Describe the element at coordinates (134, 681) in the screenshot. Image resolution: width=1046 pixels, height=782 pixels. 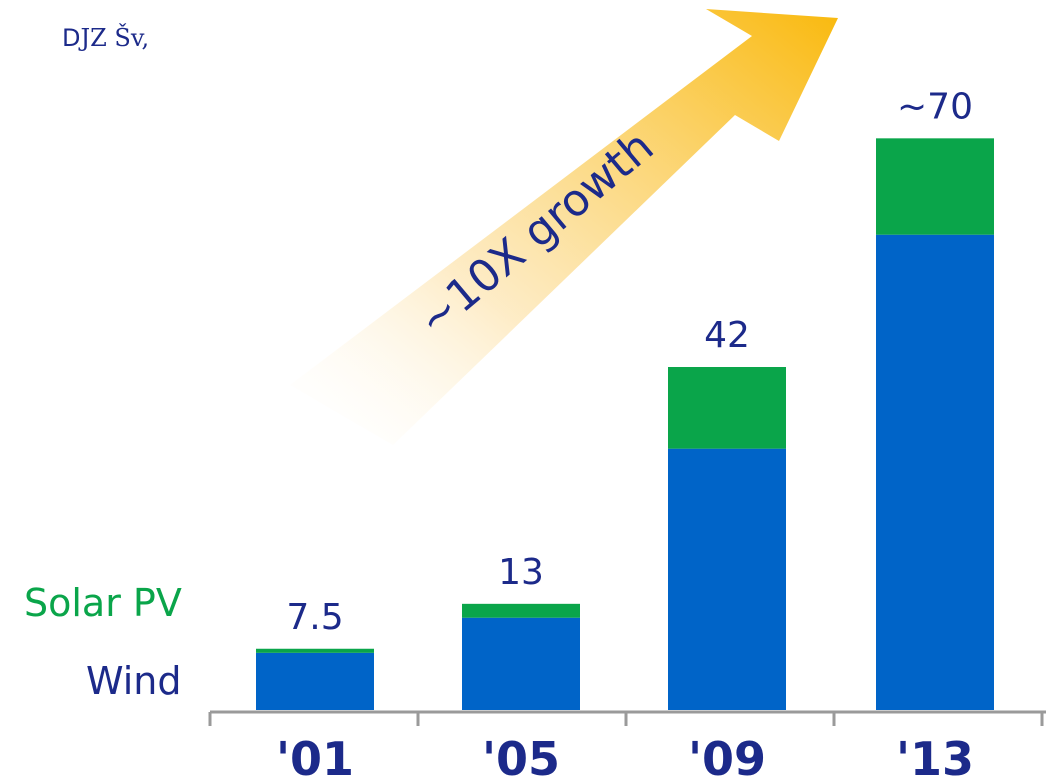
I see `legend-wind: Wind` at that location.